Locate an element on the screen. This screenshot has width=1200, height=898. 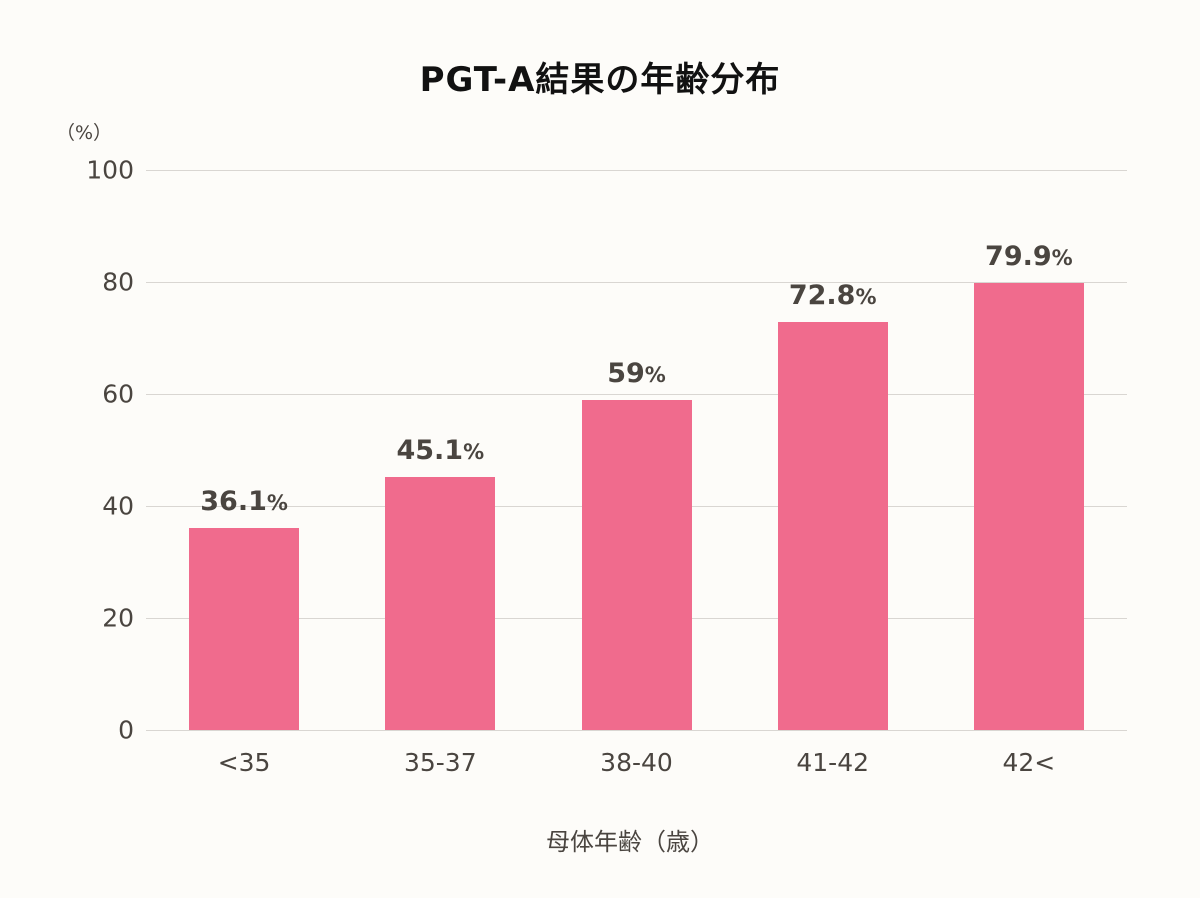
data-label-value: 79.9 is located at coordinates (1018, 256).